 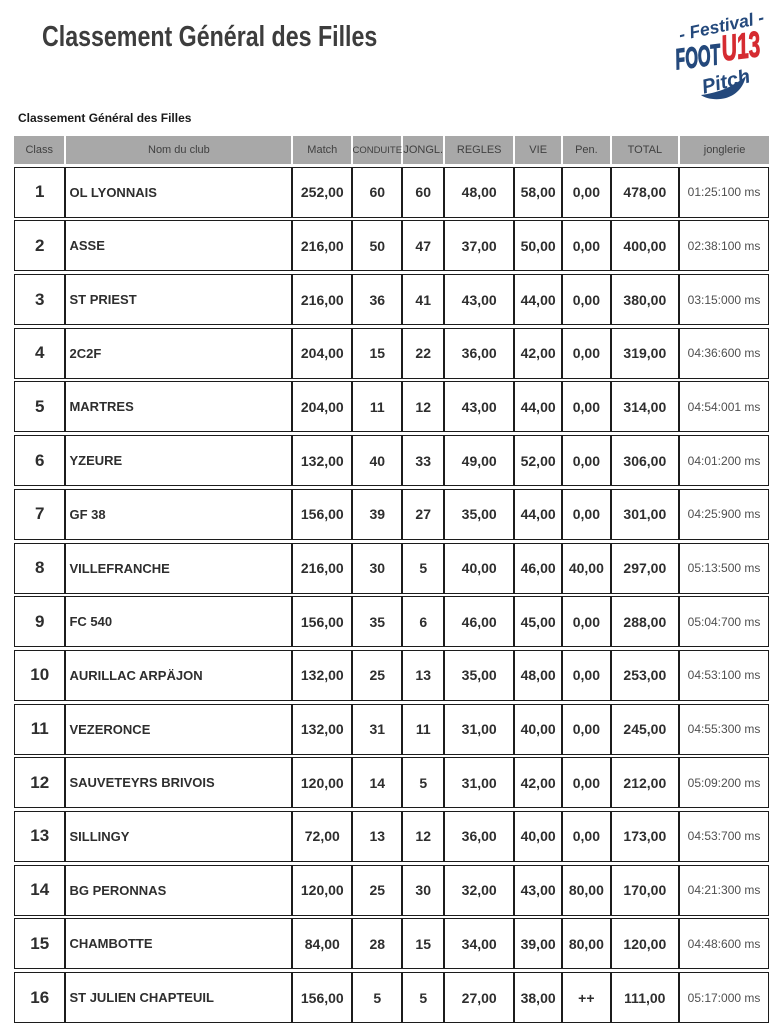 I want to click on svg-text: FOOT, so click(x=699, y=57).